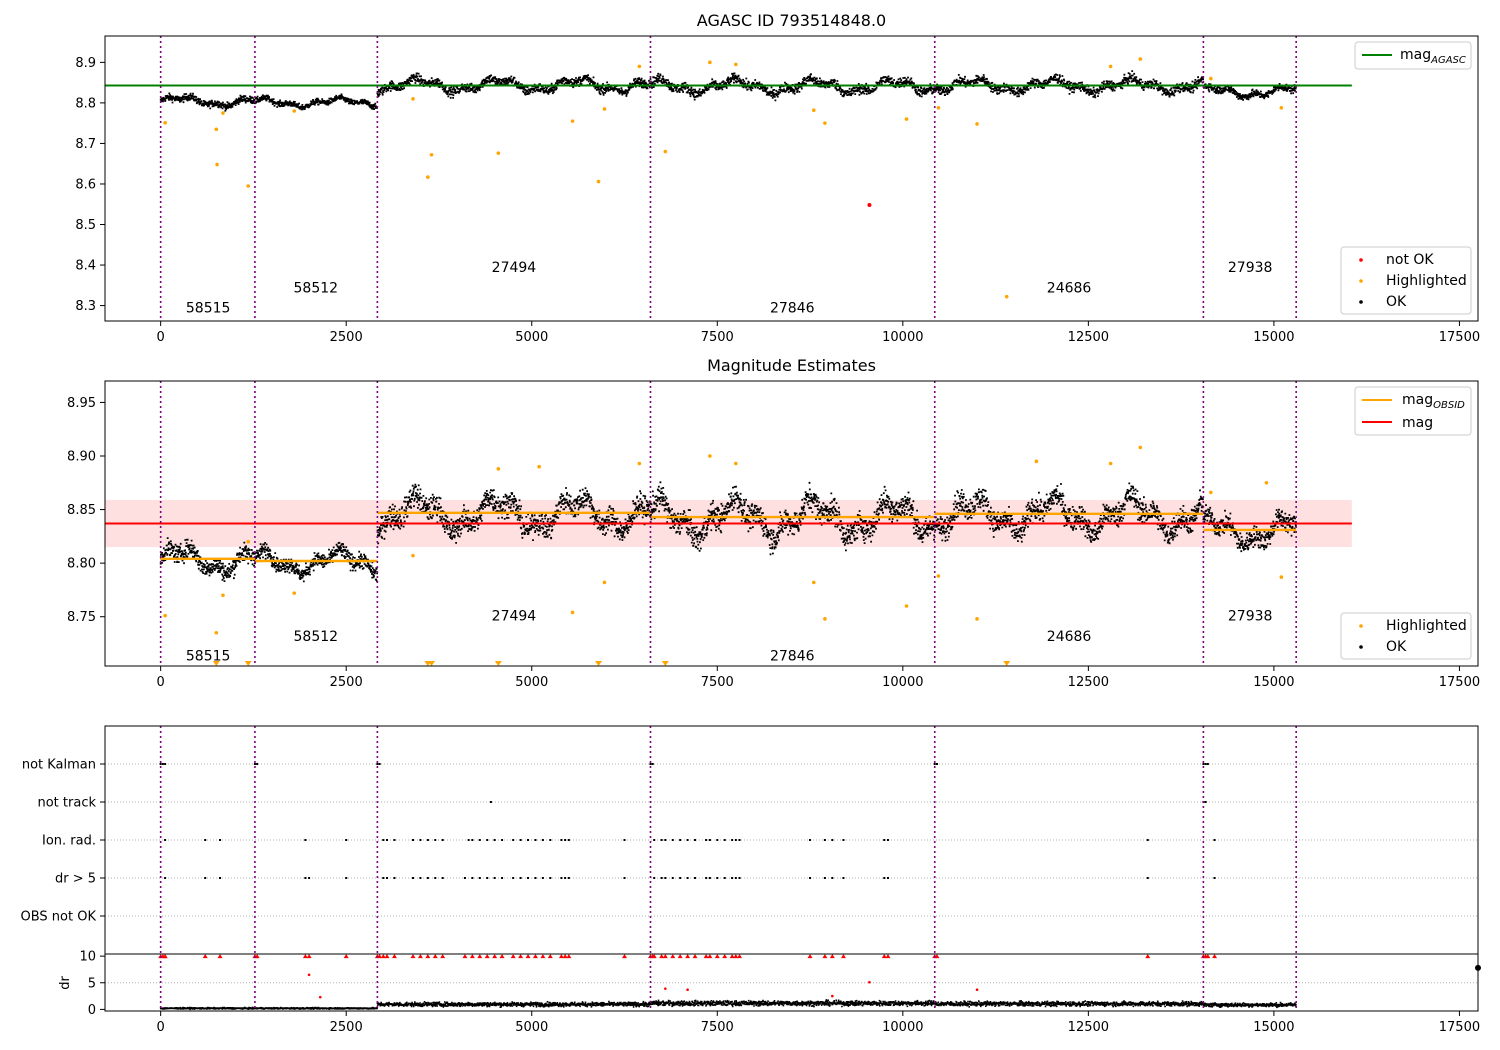  What do you see at coordinates (1249, 1005) in the screenshot?
I see `dr-ok-segment` at bounding box center [1249, 1005].